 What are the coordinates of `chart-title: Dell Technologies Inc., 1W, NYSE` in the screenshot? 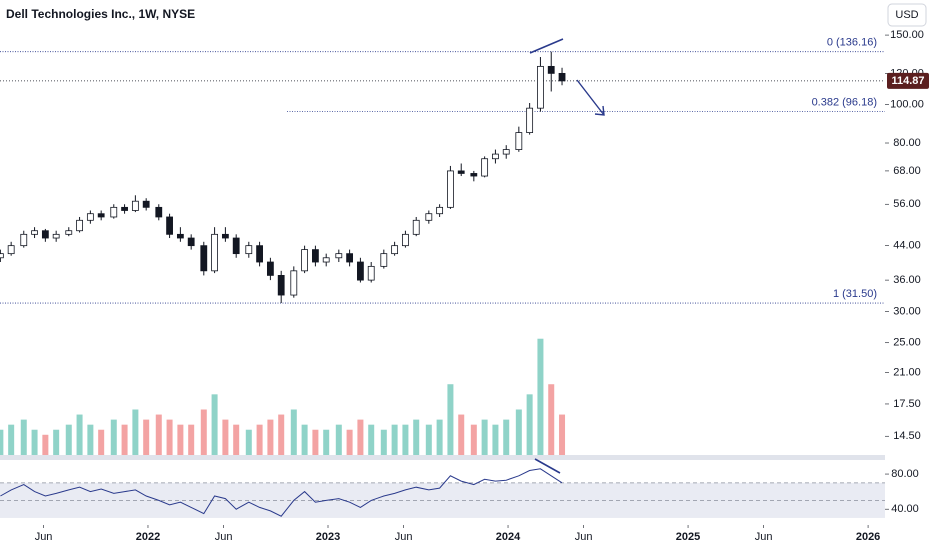 It's located at (100, 14).